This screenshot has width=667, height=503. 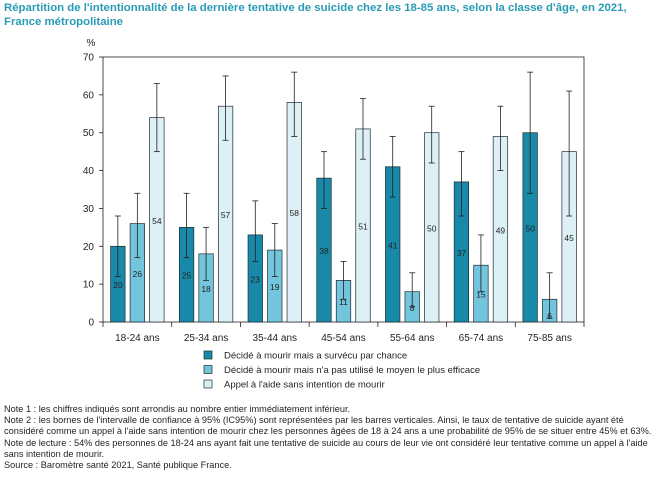 I want to click on y-tick-label: 50, so click(x=89, y=133).